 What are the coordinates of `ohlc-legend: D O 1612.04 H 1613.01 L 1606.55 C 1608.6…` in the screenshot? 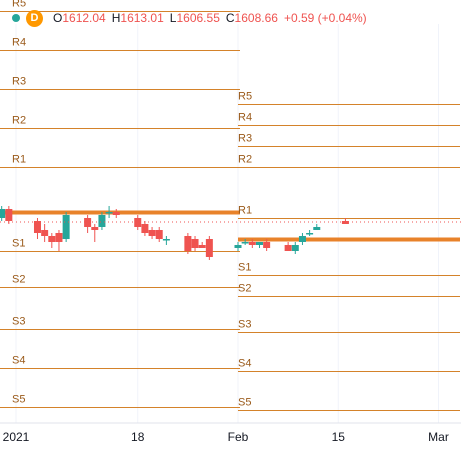 It's located at (185, 18).